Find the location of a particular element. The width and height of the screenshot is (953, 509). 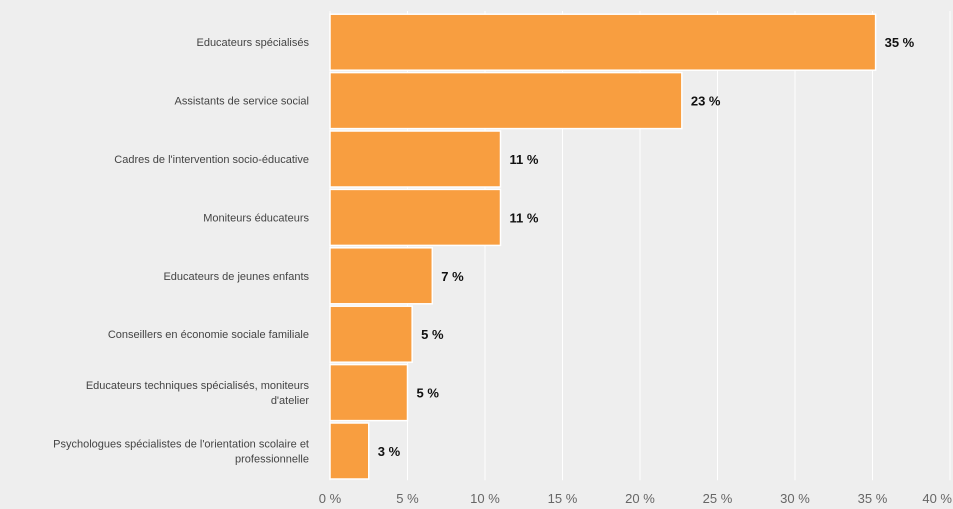

category-label: Cadres de l'intervention socio-éducative is located at coordinates (211, 160).